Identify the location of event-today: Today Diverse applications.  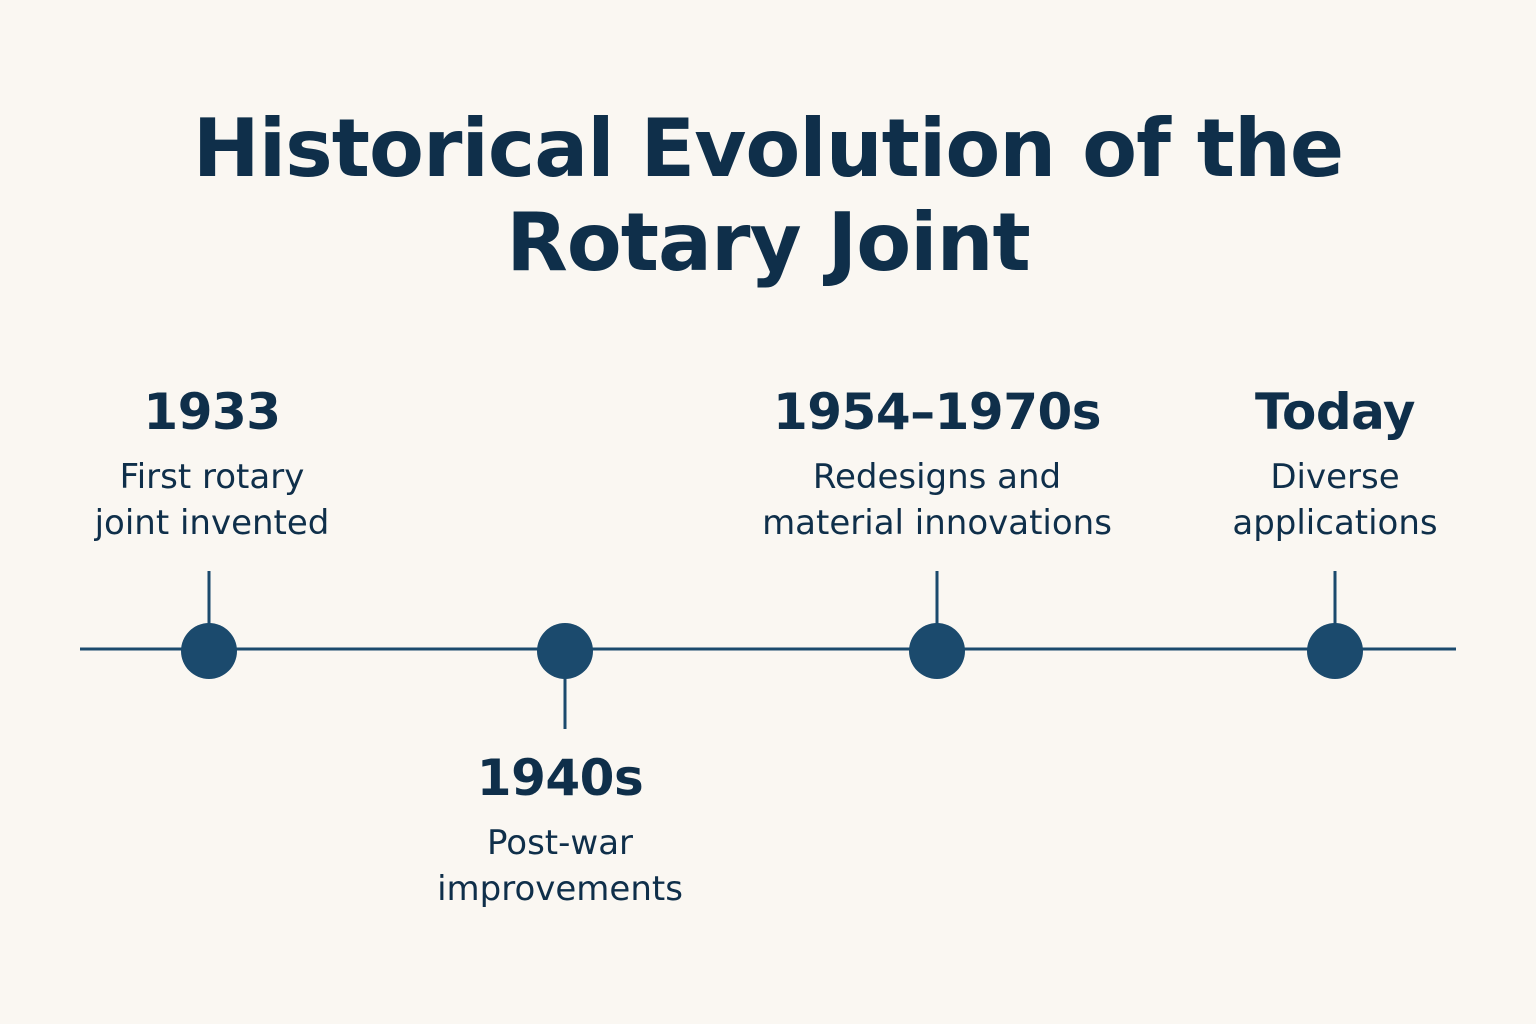
(1330, 464).